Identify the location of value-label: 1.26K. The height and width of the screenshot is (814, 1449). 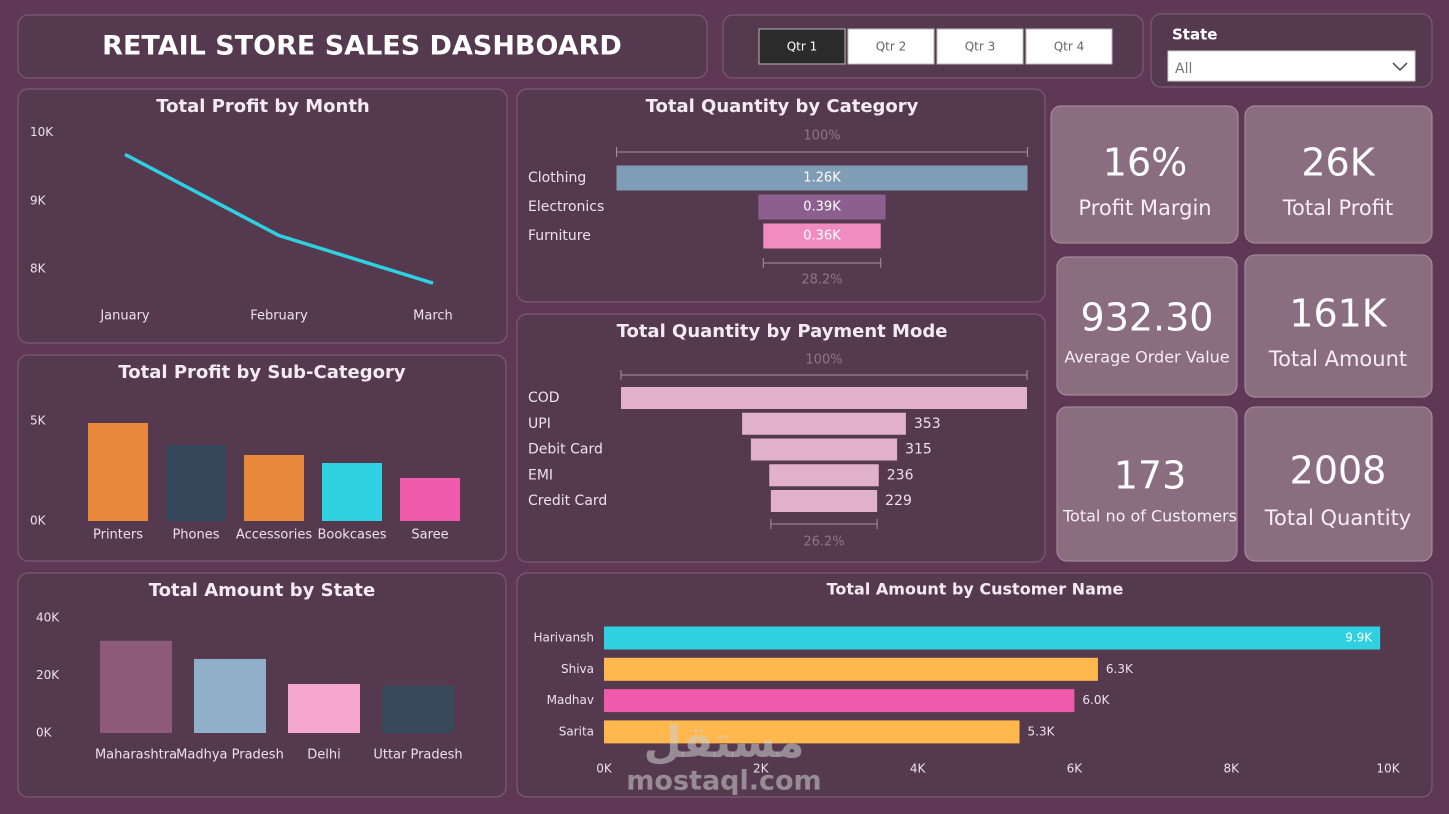
(822, 178).